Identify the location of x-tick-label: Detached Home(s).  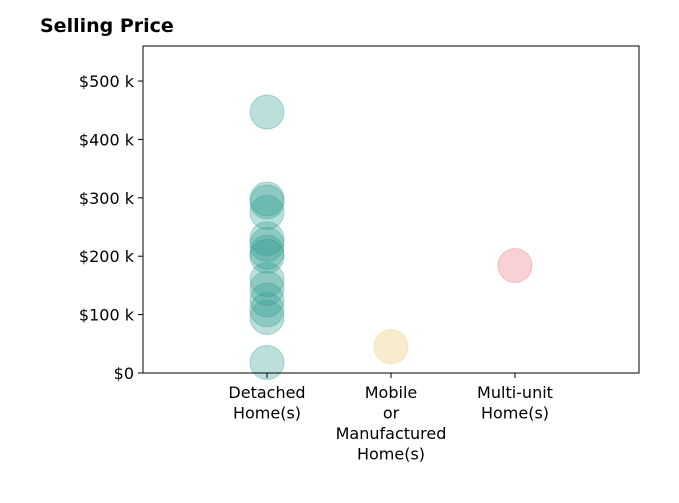
(266, 403).